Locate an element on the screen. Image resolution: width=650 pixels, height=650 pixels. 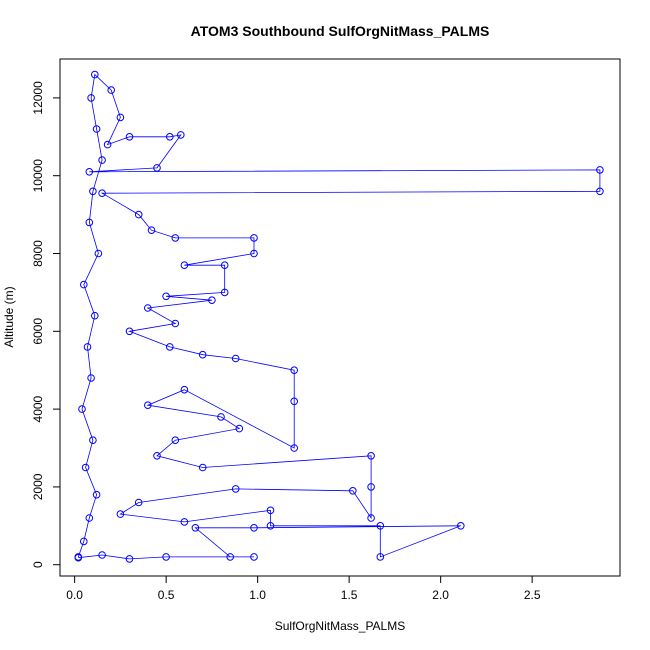
x-tick-label: 0.0 is located at coordinates (74, 595).